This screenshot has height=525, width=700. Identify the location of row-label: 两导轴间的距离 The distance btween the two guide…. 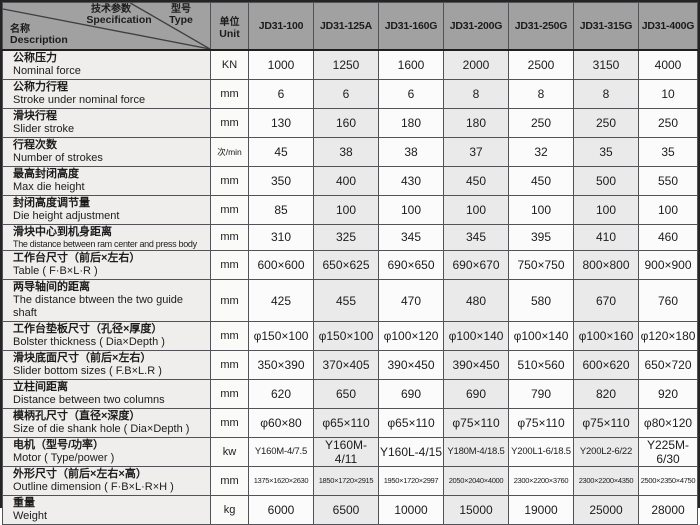
(106, 301).